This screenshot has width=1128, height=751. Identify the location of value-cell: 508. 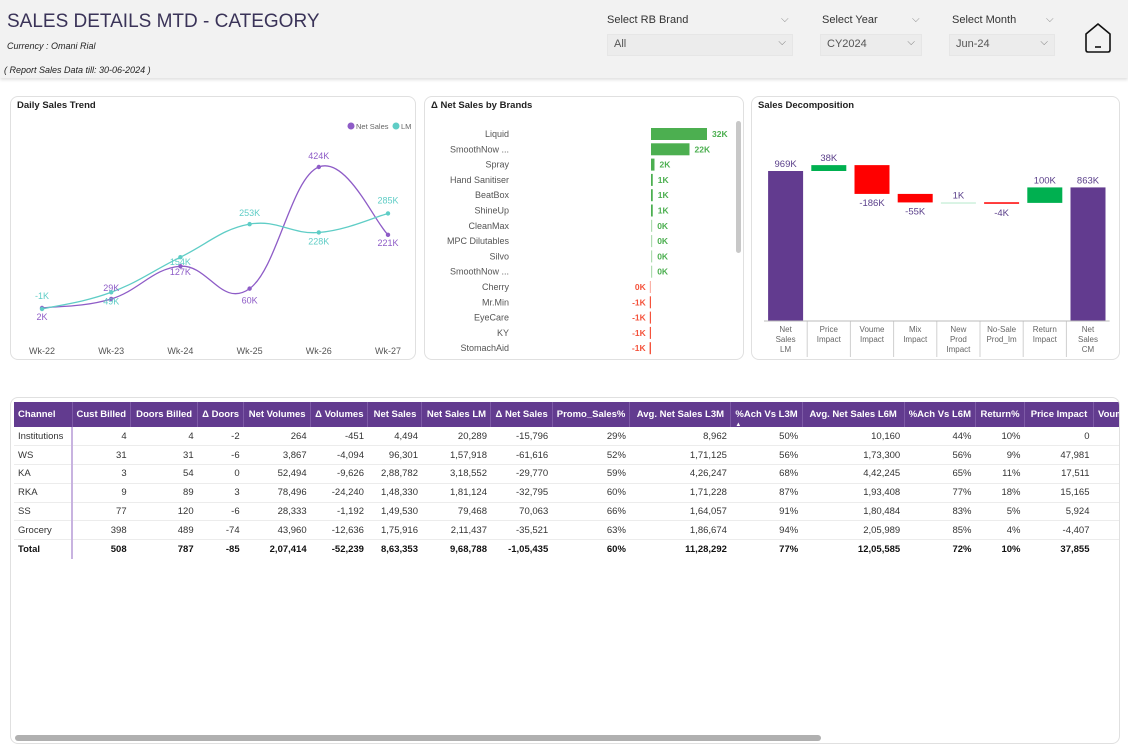
(118, 549).